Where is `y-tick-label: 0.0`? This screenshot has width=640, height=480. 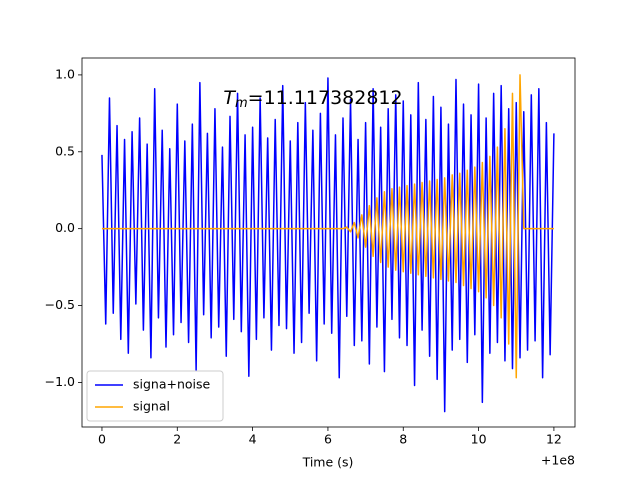 y-tick-label: 0.0 is located at coordinates (65, 227).